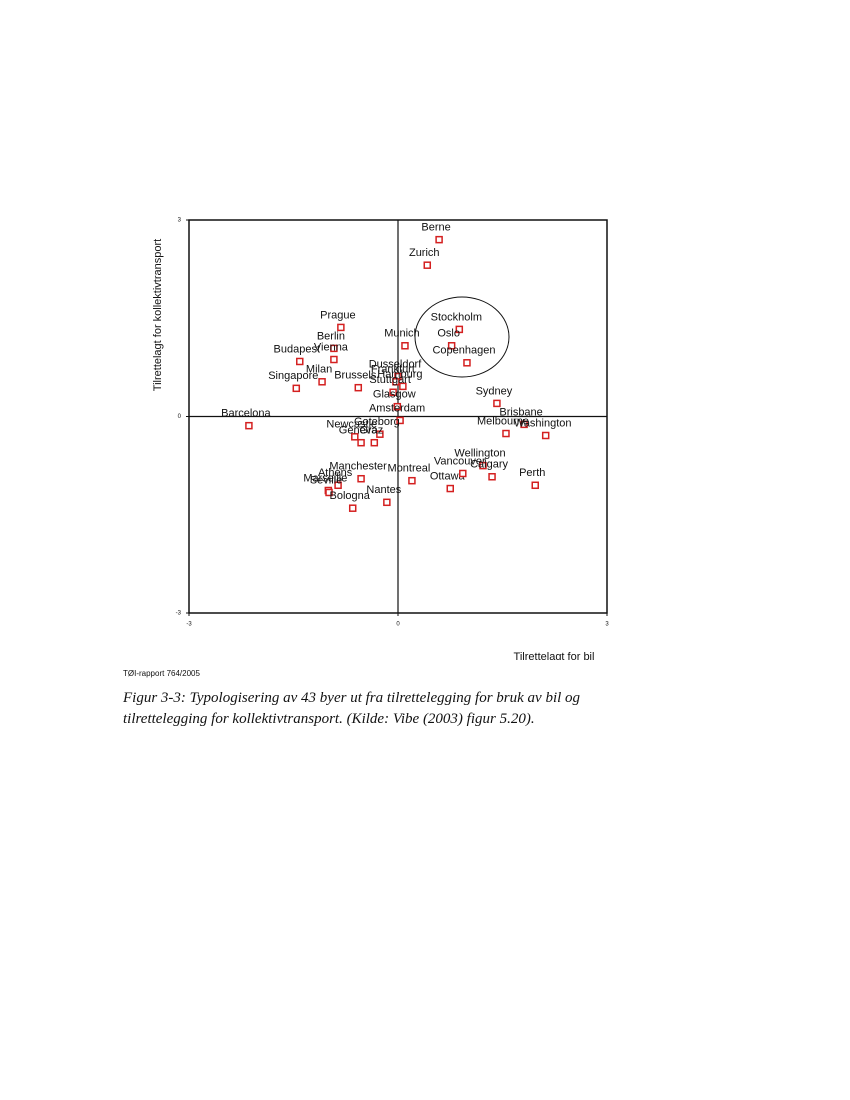 This screenshot has width=850, height=1100. I want to click on point-label: Brussels, so click(355, 376).